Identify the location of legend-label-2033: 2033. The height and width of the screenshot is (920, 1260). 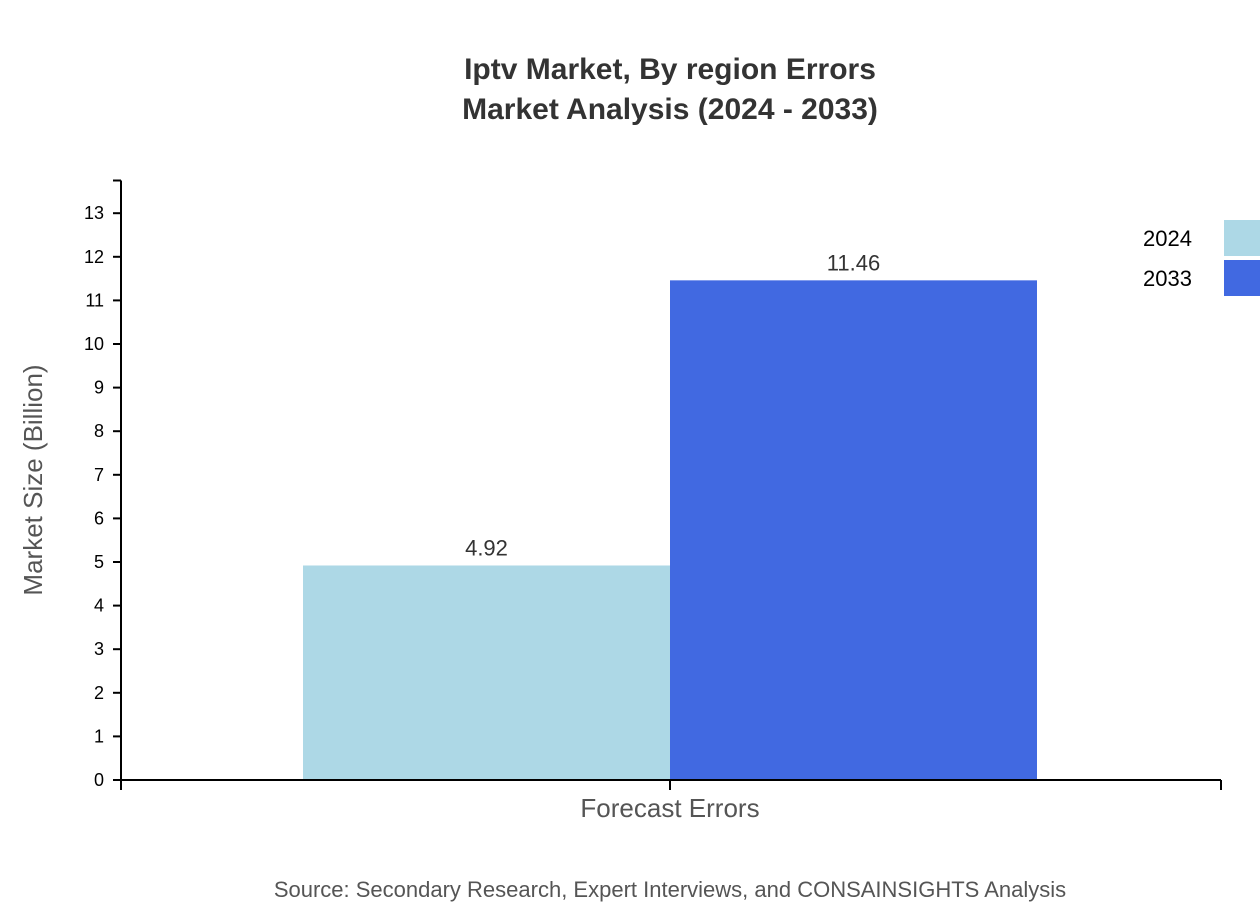
(1167, 278).